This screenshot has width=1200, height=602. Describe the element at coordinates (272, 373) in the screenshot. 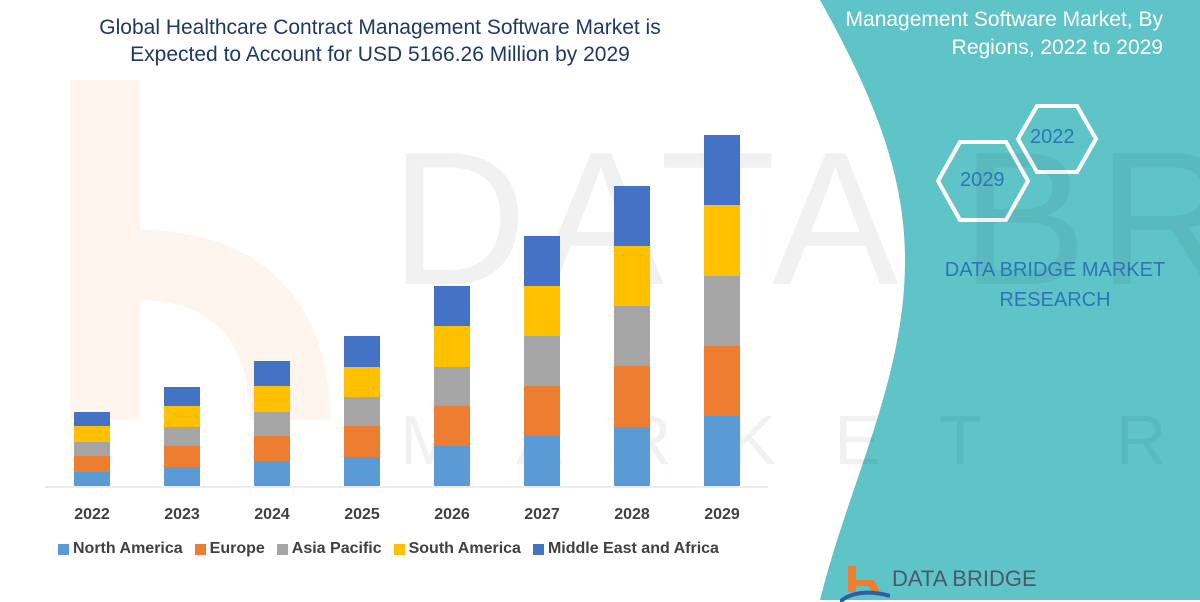

I see `bar-2024-middle-east-and-africa` at that location.